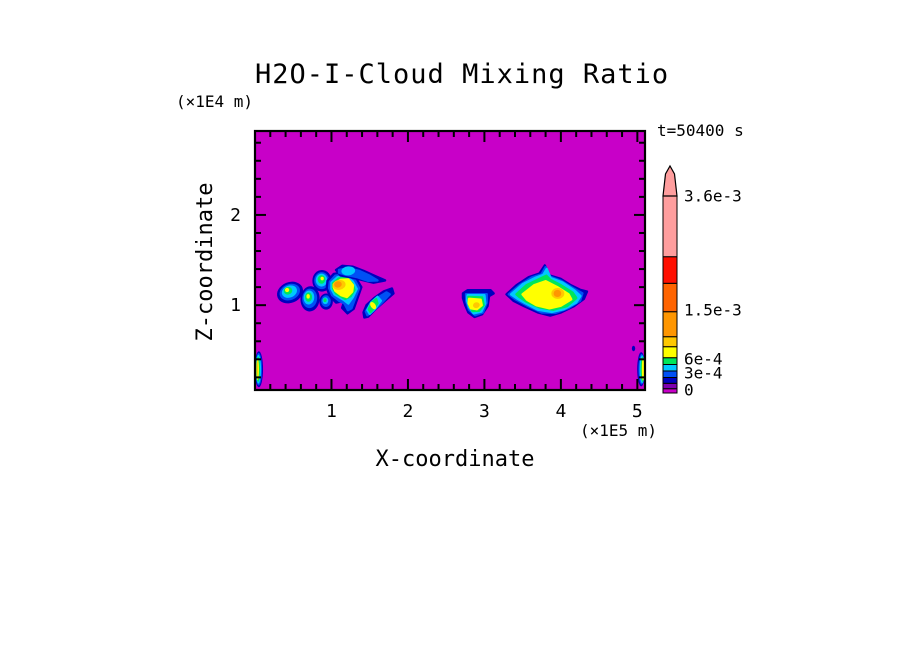  What do you see at coordinates (670, 324) in the screenshot?
I see `colorbar-segment-orange` at bounding box center [670, 324].